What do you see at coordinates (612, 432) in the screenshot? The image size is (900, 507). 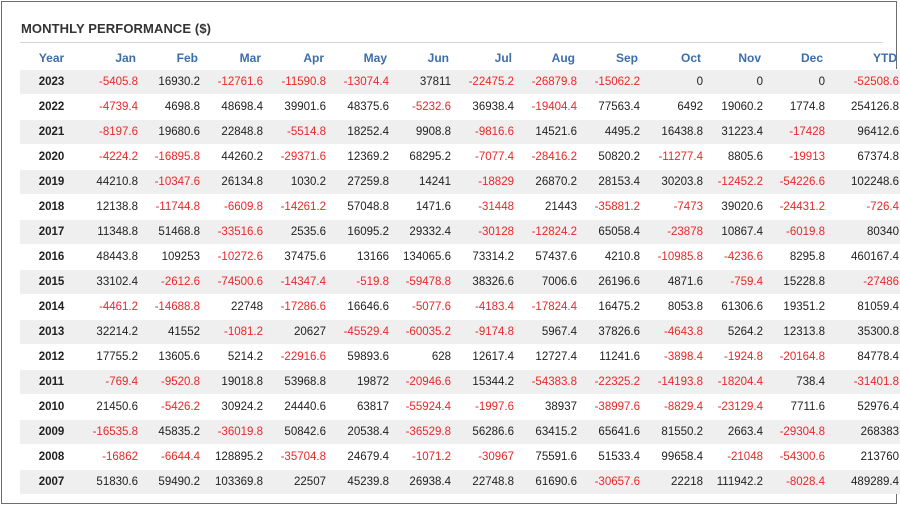 I see `month-value-cell: 65641.6` at bounding box center [612, 432].